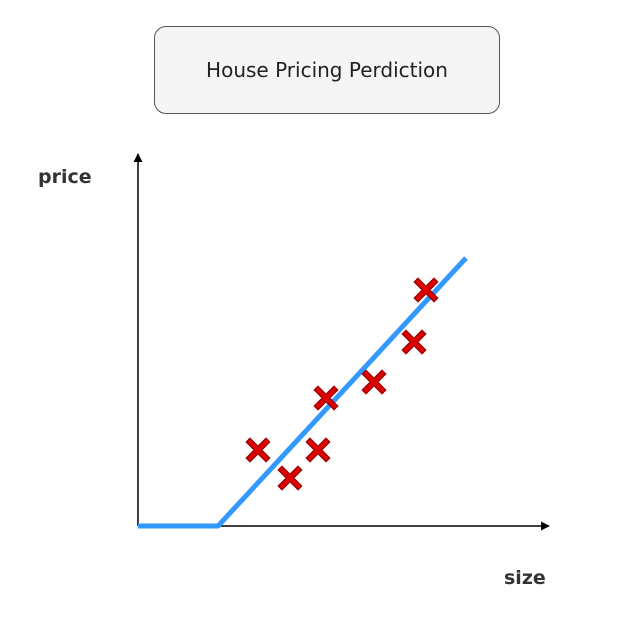 The width and height of the screenshot is (633, 618). What do you see at coordinates (525, 578) in the screenshot?
I see `x-axis-label: size` at bounding box center [525, 578].